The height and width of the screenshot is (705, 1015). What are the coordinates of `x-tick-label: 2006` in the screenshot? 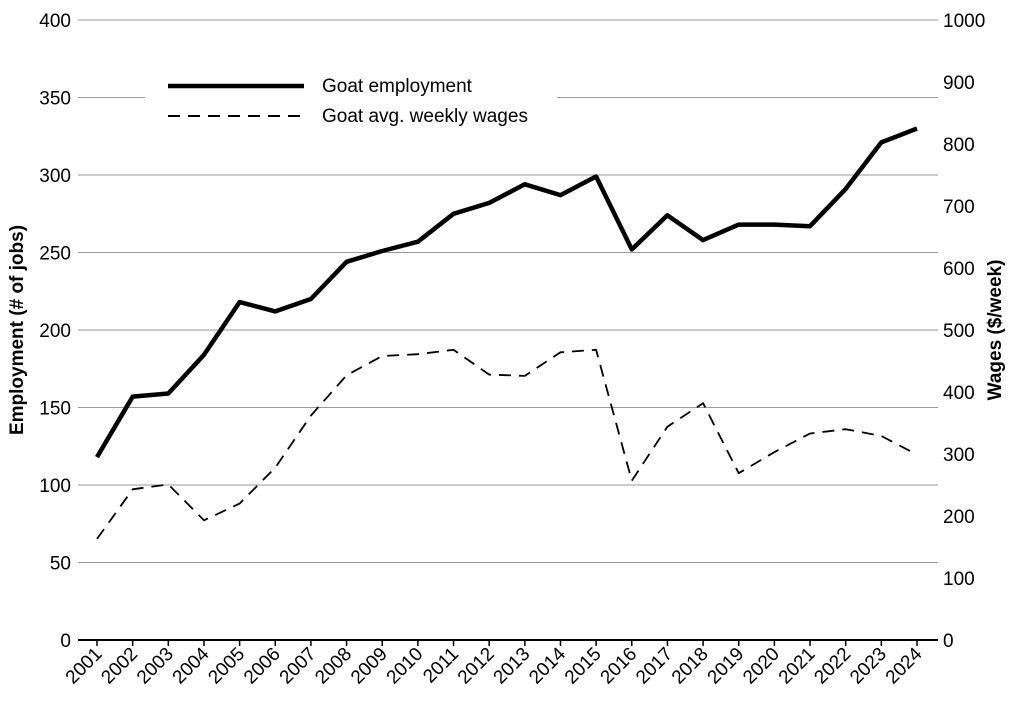 It's located at (262, 666).